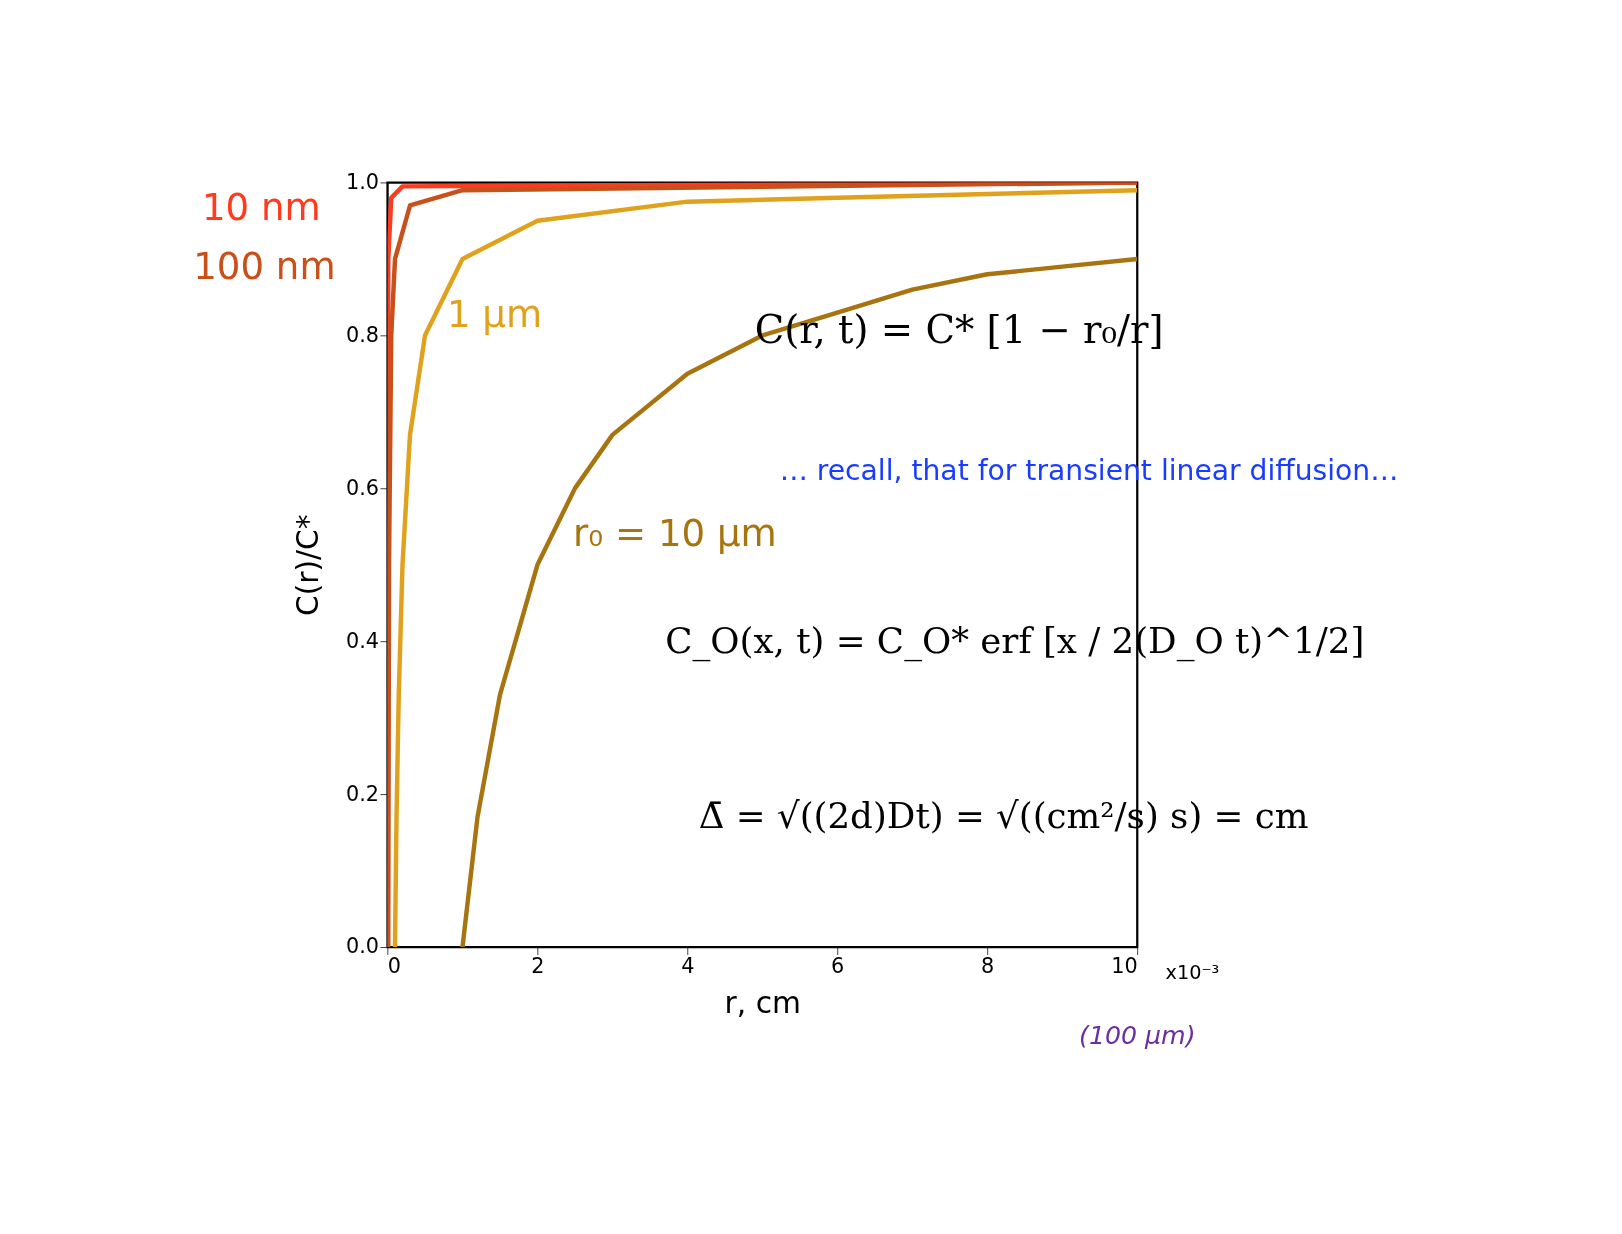  What do you see at coordinates (307, 565) in the screenshot?
I see `y-axis-title: C(r)/C*` at bounding box center [307, 565].